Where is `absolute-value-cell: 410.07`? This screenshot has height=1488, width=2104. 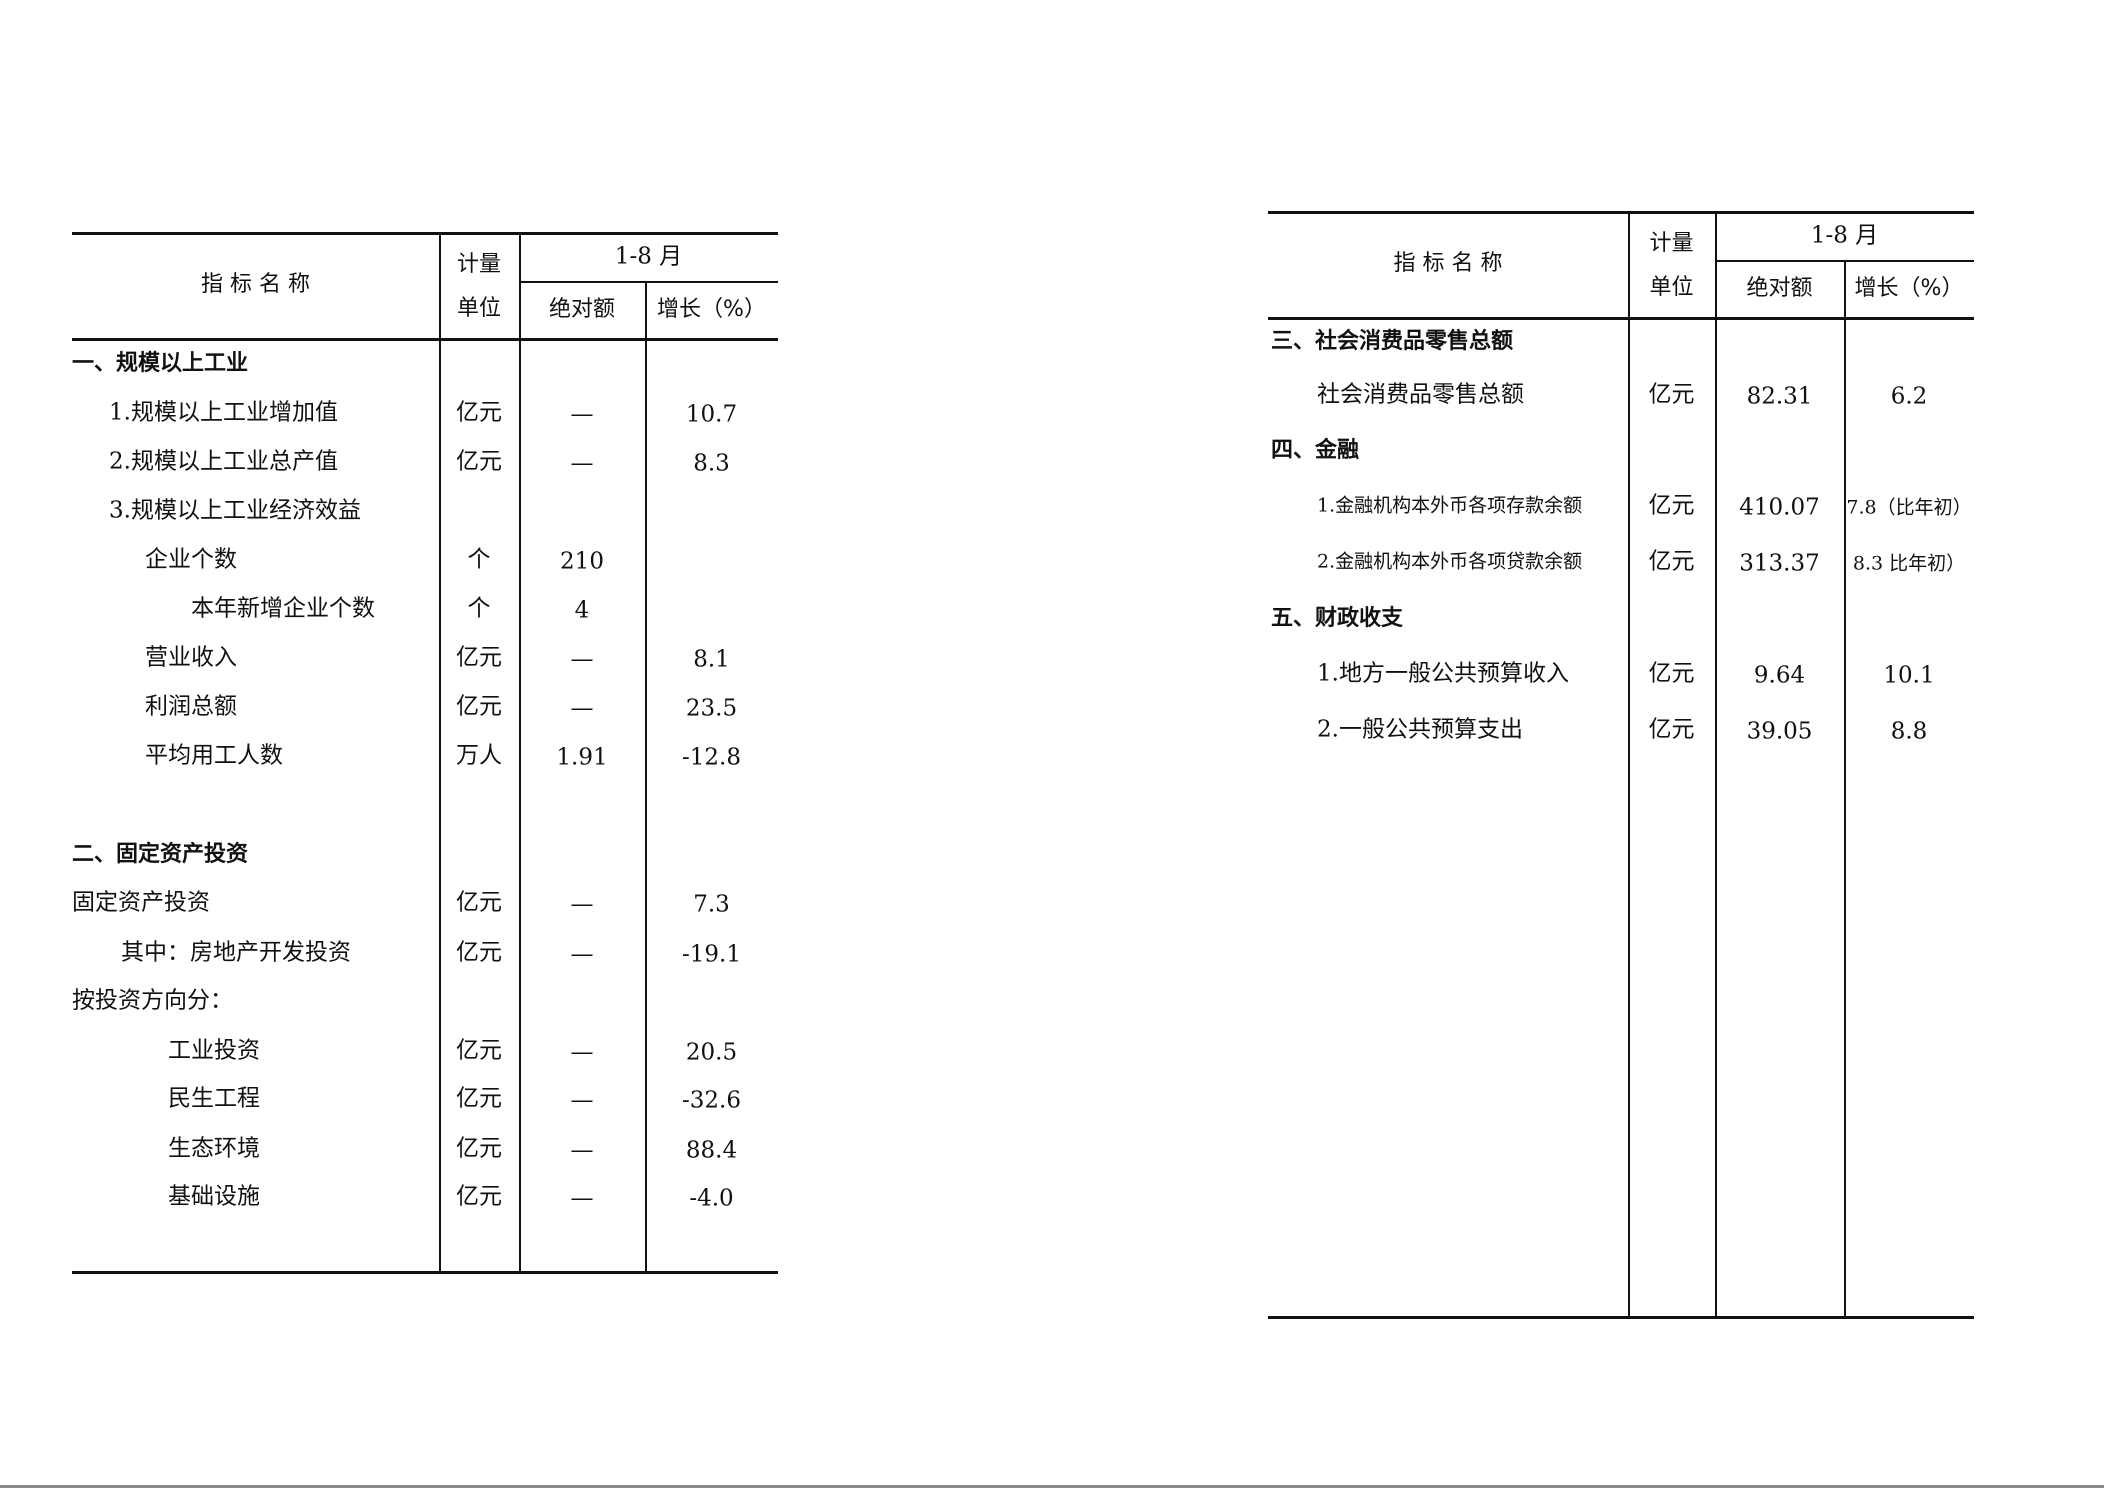
absolute-value-cell: 410.07 is located at coordinates (1779, 507).